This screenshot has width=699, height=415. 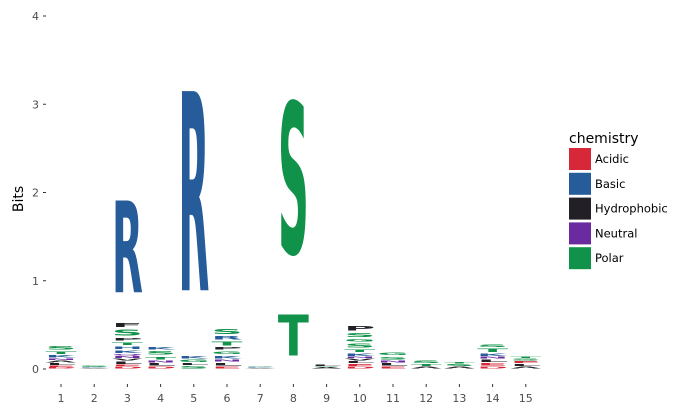 What do you see at coordinates (459, 398) in the screenshot?
I see `x-tick-label: 13` at bounding box center [459, 398].